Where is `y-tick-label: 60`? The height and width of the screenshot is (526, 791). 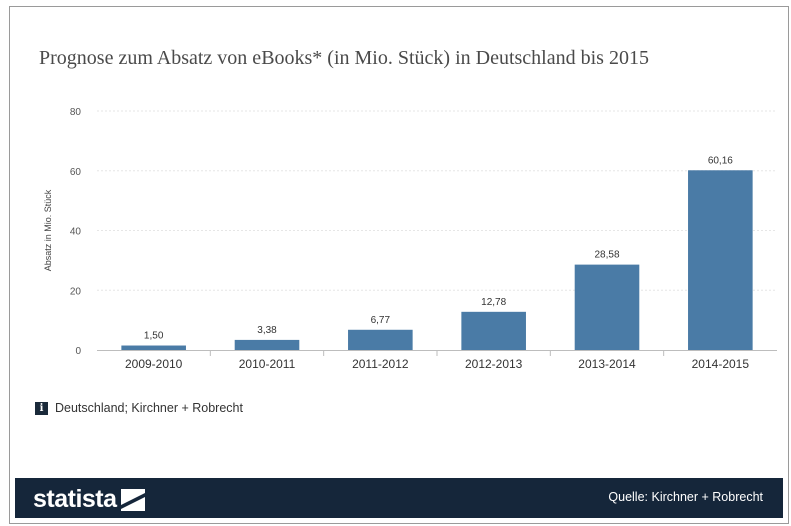
y-tick-label: 60 is located at coordinates (76, 172).